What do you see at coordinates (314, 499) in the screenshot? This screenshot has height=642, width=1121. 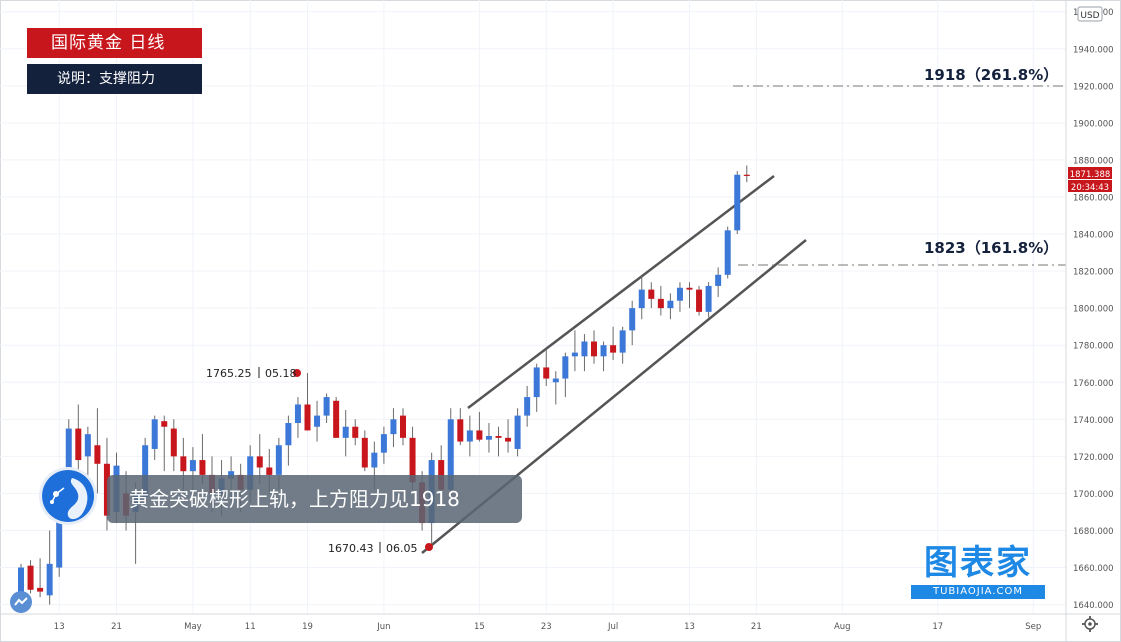 I see `analysis-caption: 黄金突破楔形上轨，上方阻力见1918` at bounding box center [314, 499].